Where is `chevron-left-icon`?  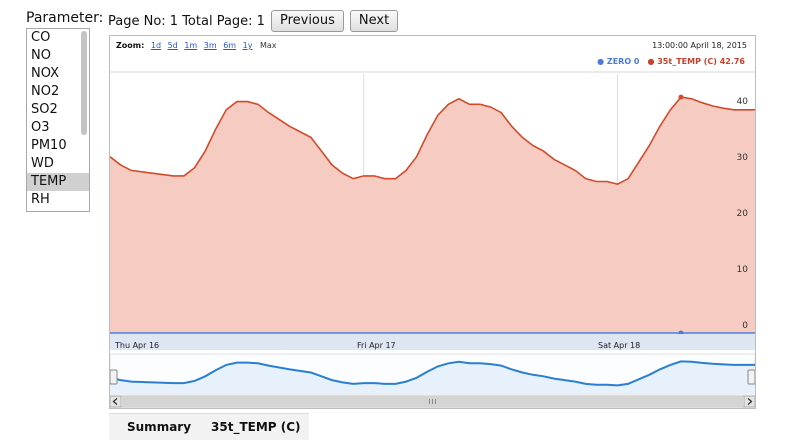 chevron-left-icon is located at coordinates (115, 401).